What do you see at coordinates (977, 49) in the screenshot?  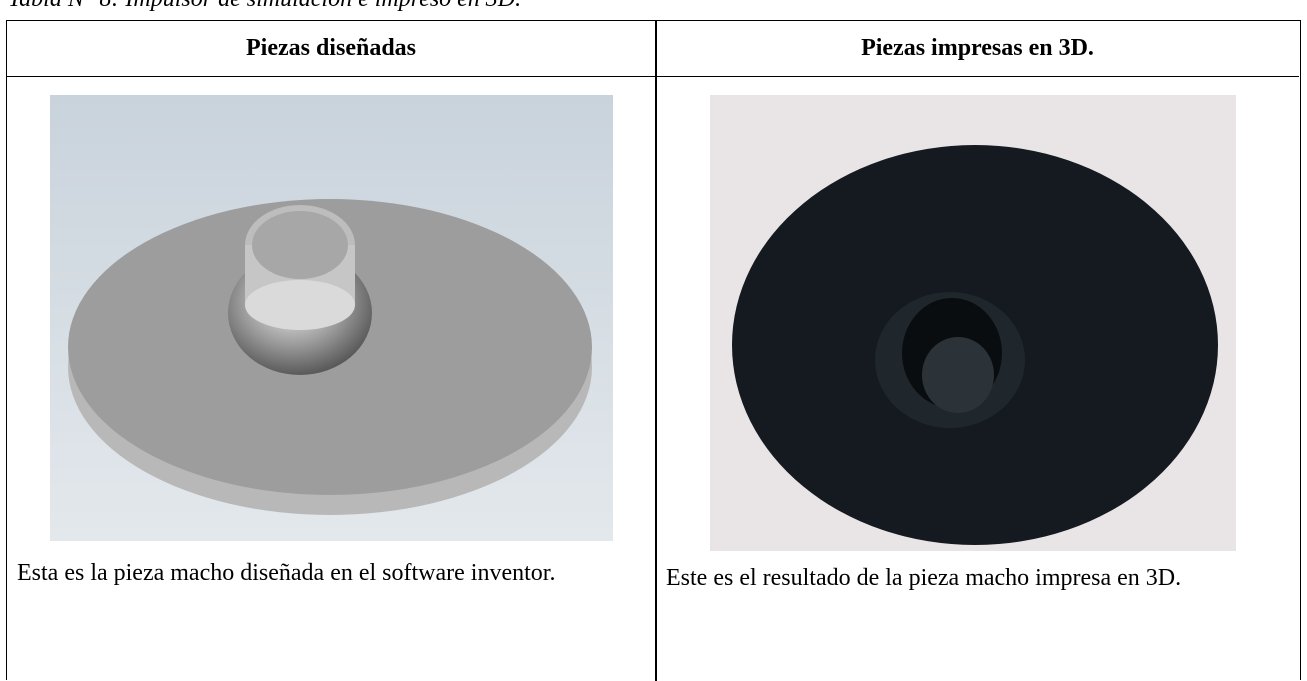 I see `header-cell: Piezas impresas en 3D.` at bounding box center [977, 49].